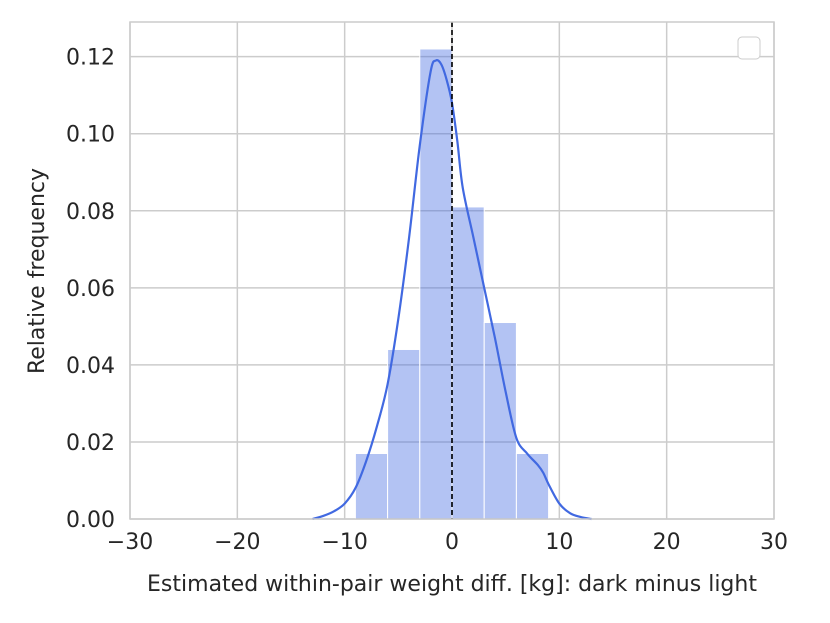 The width and height of the screenshot is (830, 623). I want to click on x-tick-label: −20, so click(237, 542).